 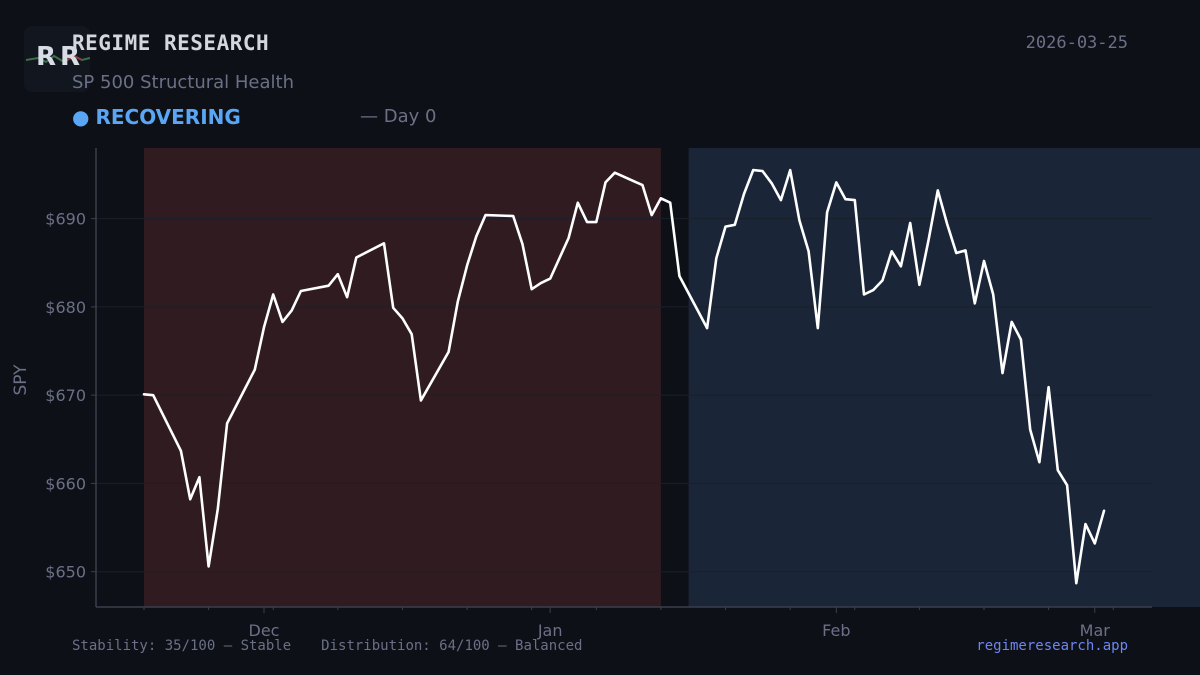 What do you see at coordinates (836, 630) in the screenshot?
I see `x-tick-label: Feb` at bounding box center [836, 630].